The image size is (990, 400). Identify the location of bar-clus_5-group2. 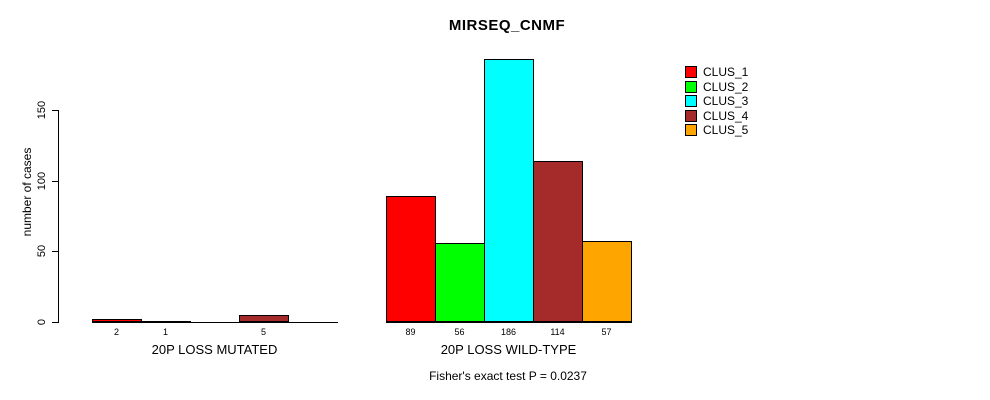
(607, 281).